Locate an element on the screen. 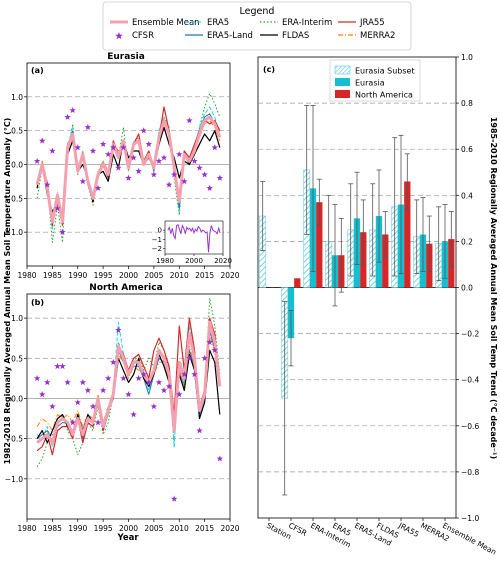 The height and width of the screenshot is (566, 500). x-tick-label: 2000 is located at coordinates (128, 275).